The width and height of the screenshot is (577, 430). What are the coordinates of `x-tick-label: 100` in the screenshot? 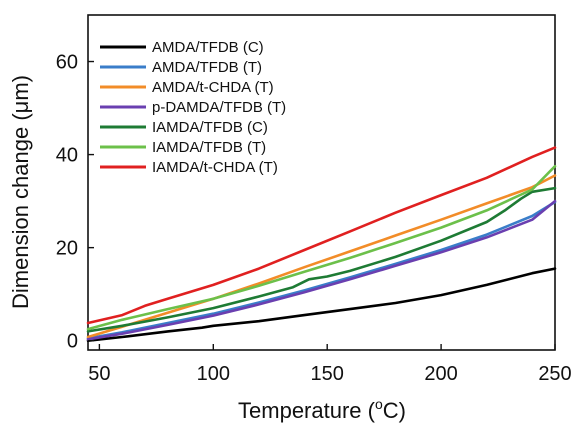 It's located at (213, 374).